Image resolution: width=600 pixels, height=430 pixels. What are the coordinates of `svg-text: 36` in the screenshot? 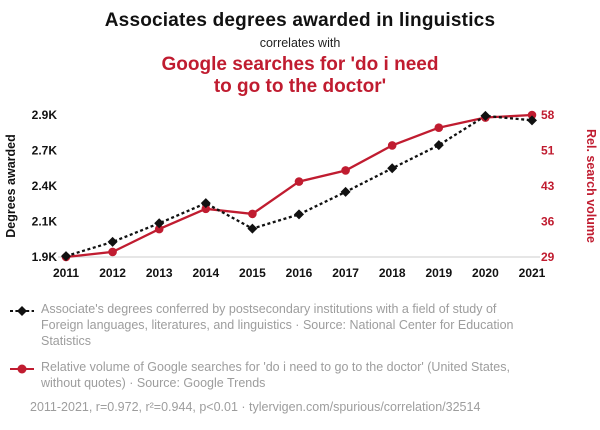 It's located at (548, 221).